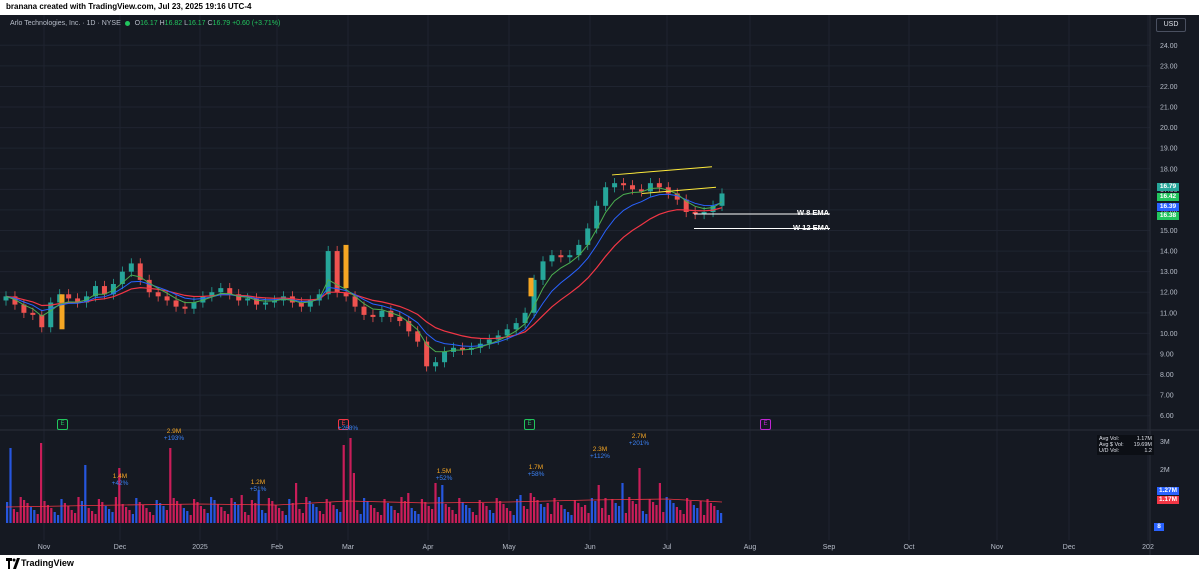 This screenshot has height=572, width=1199. What do you see at coordinates (149, 23) in the screenshot?
I see `open-value: 16.17` at bounding box center [149, 23].